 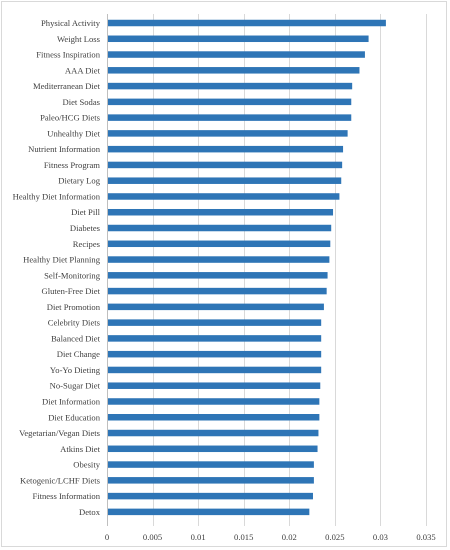 I want to click on category-label: Fitness Information, so click(x=66, y=496).